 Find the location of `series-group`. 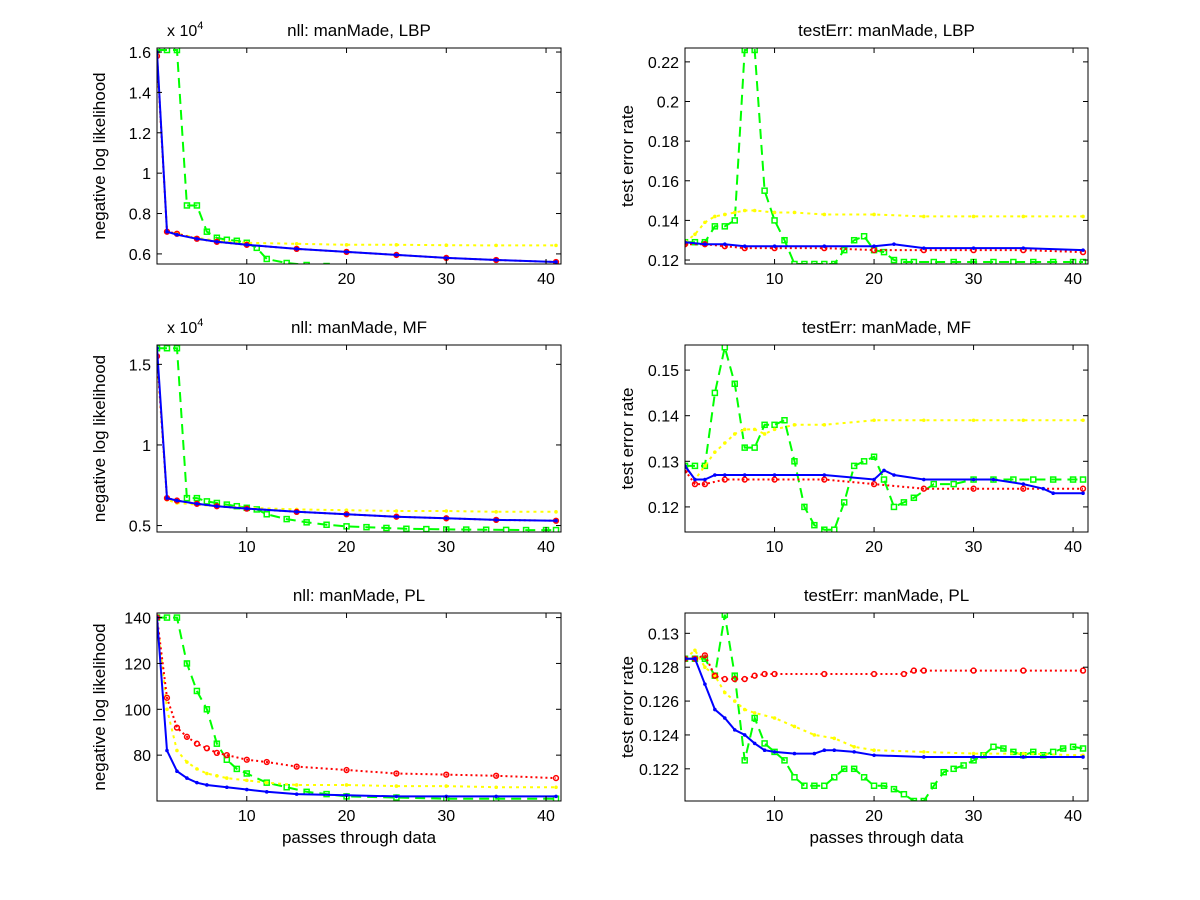

series-group is located at coordinates (886, 438).